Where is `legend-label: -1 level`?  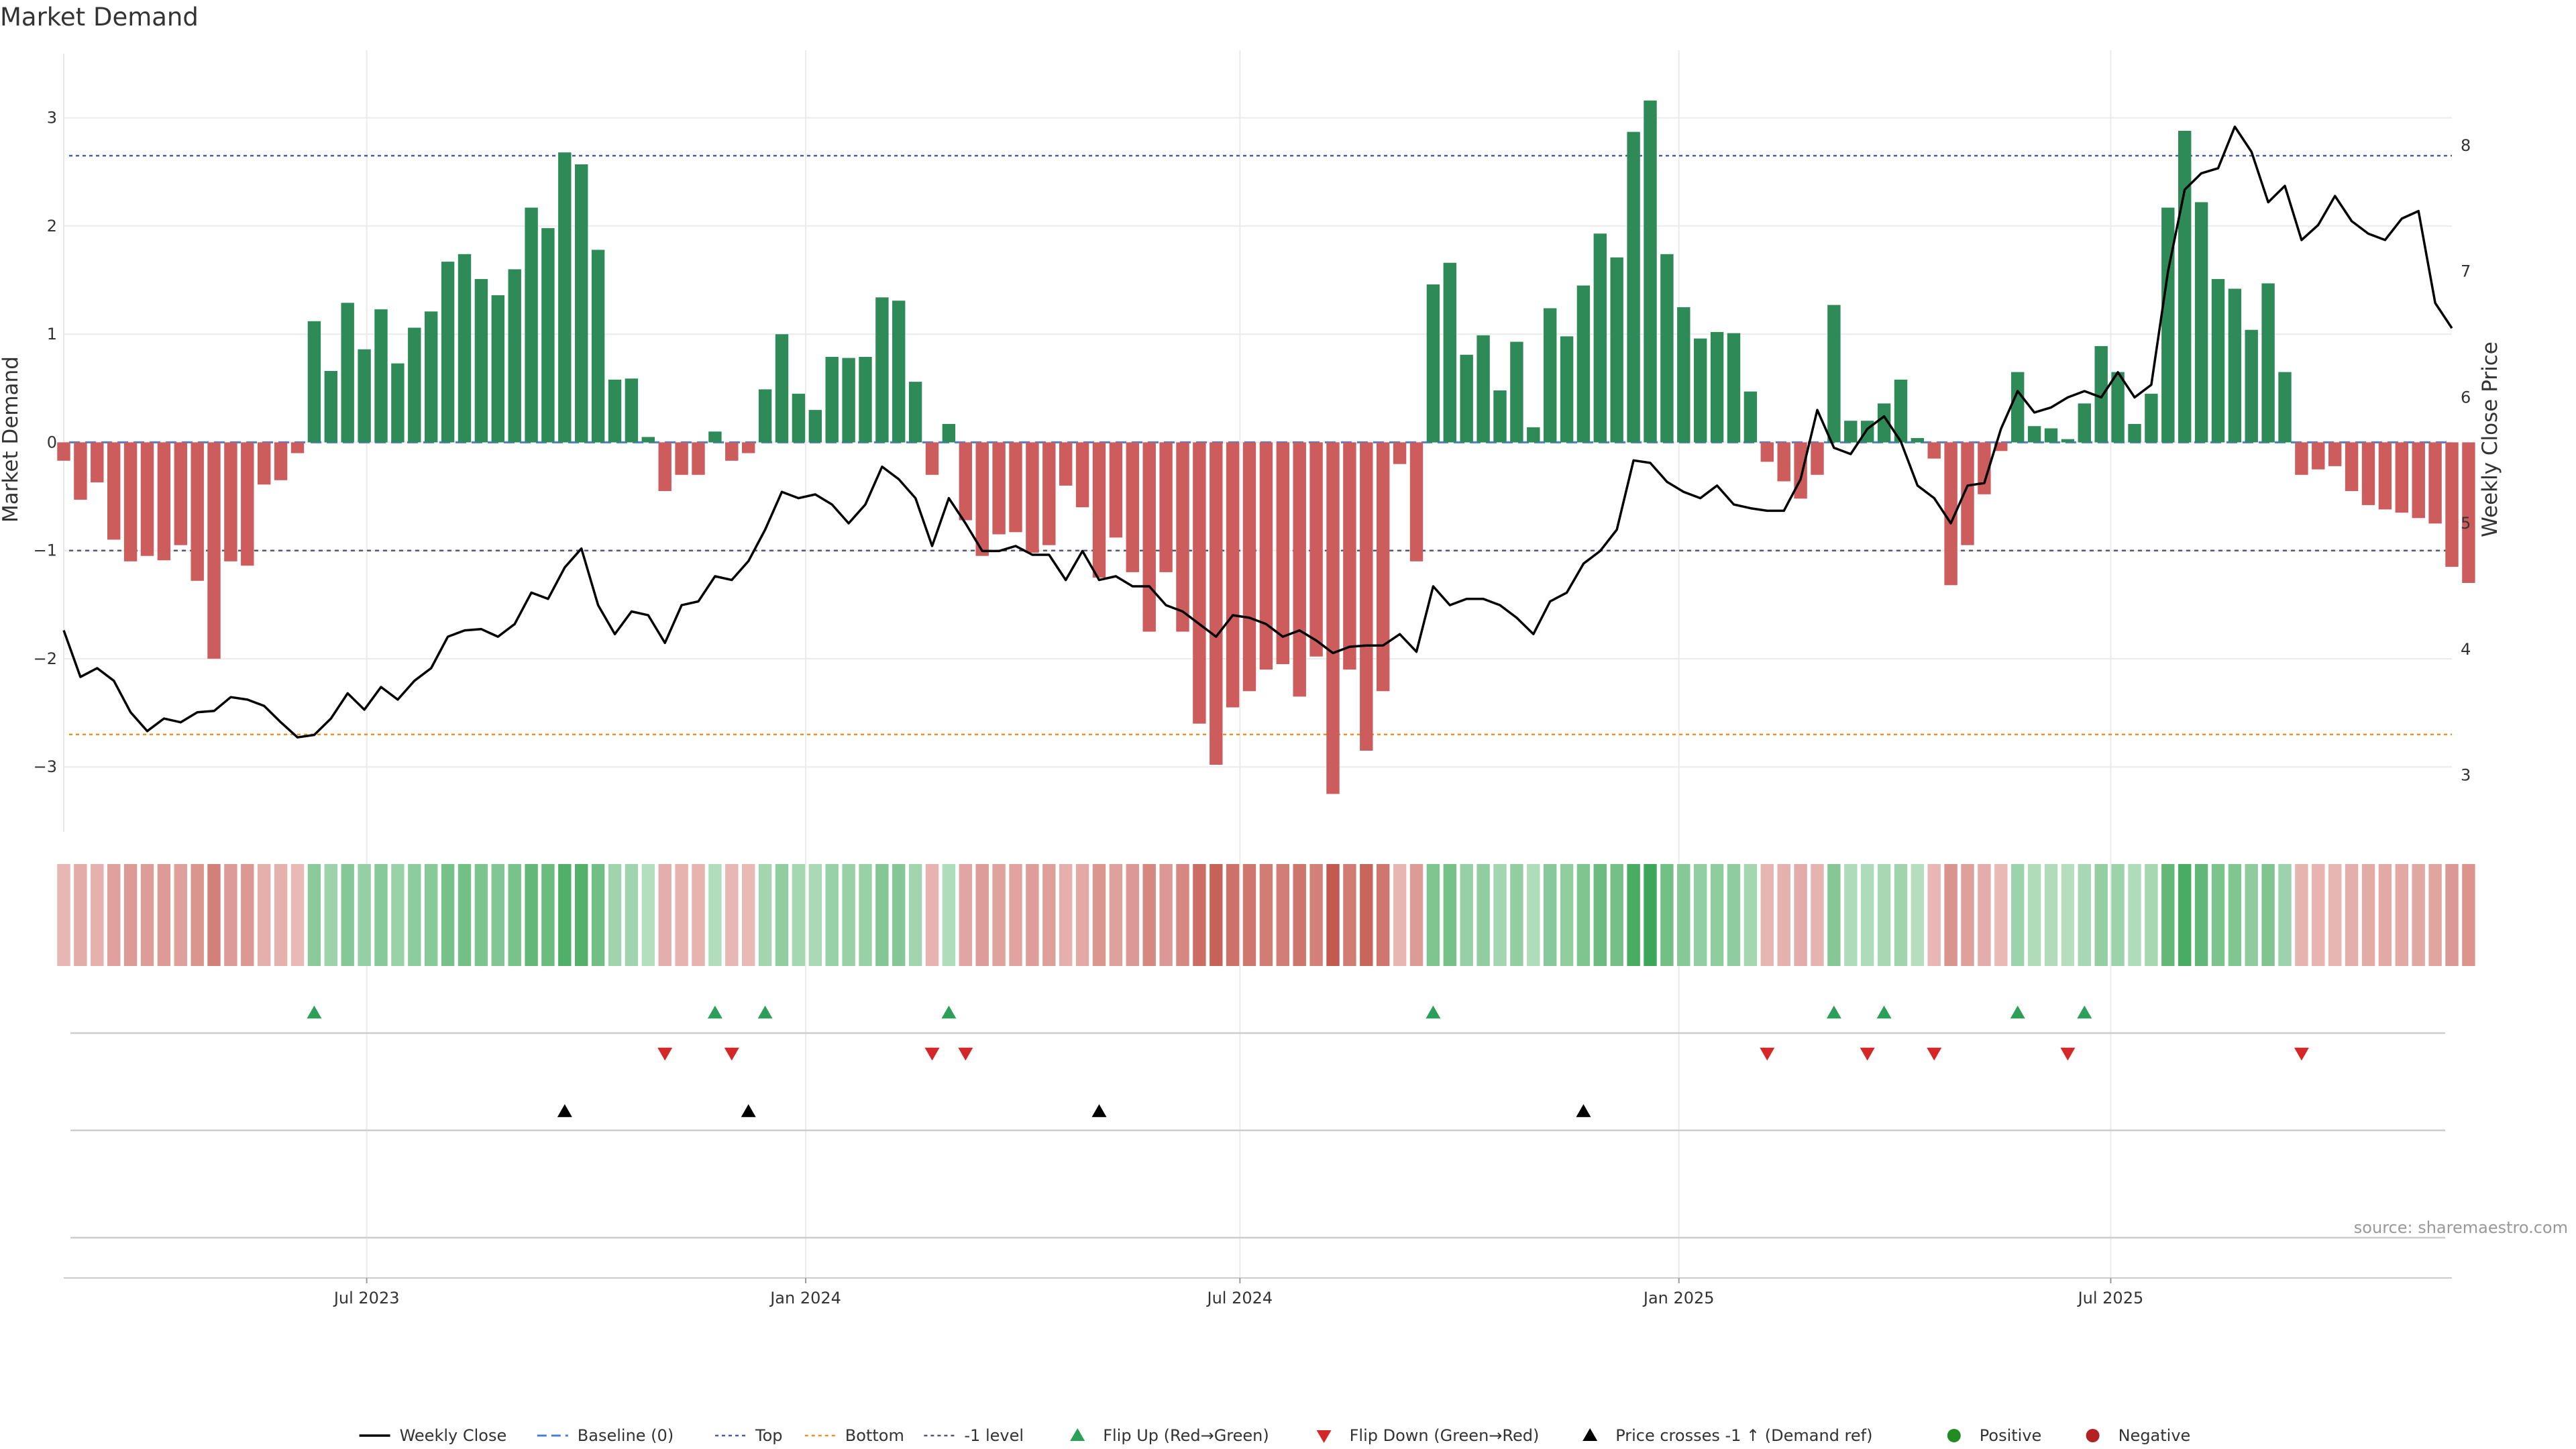
legend-label: -1 level is located at coordinates (994, 1435).